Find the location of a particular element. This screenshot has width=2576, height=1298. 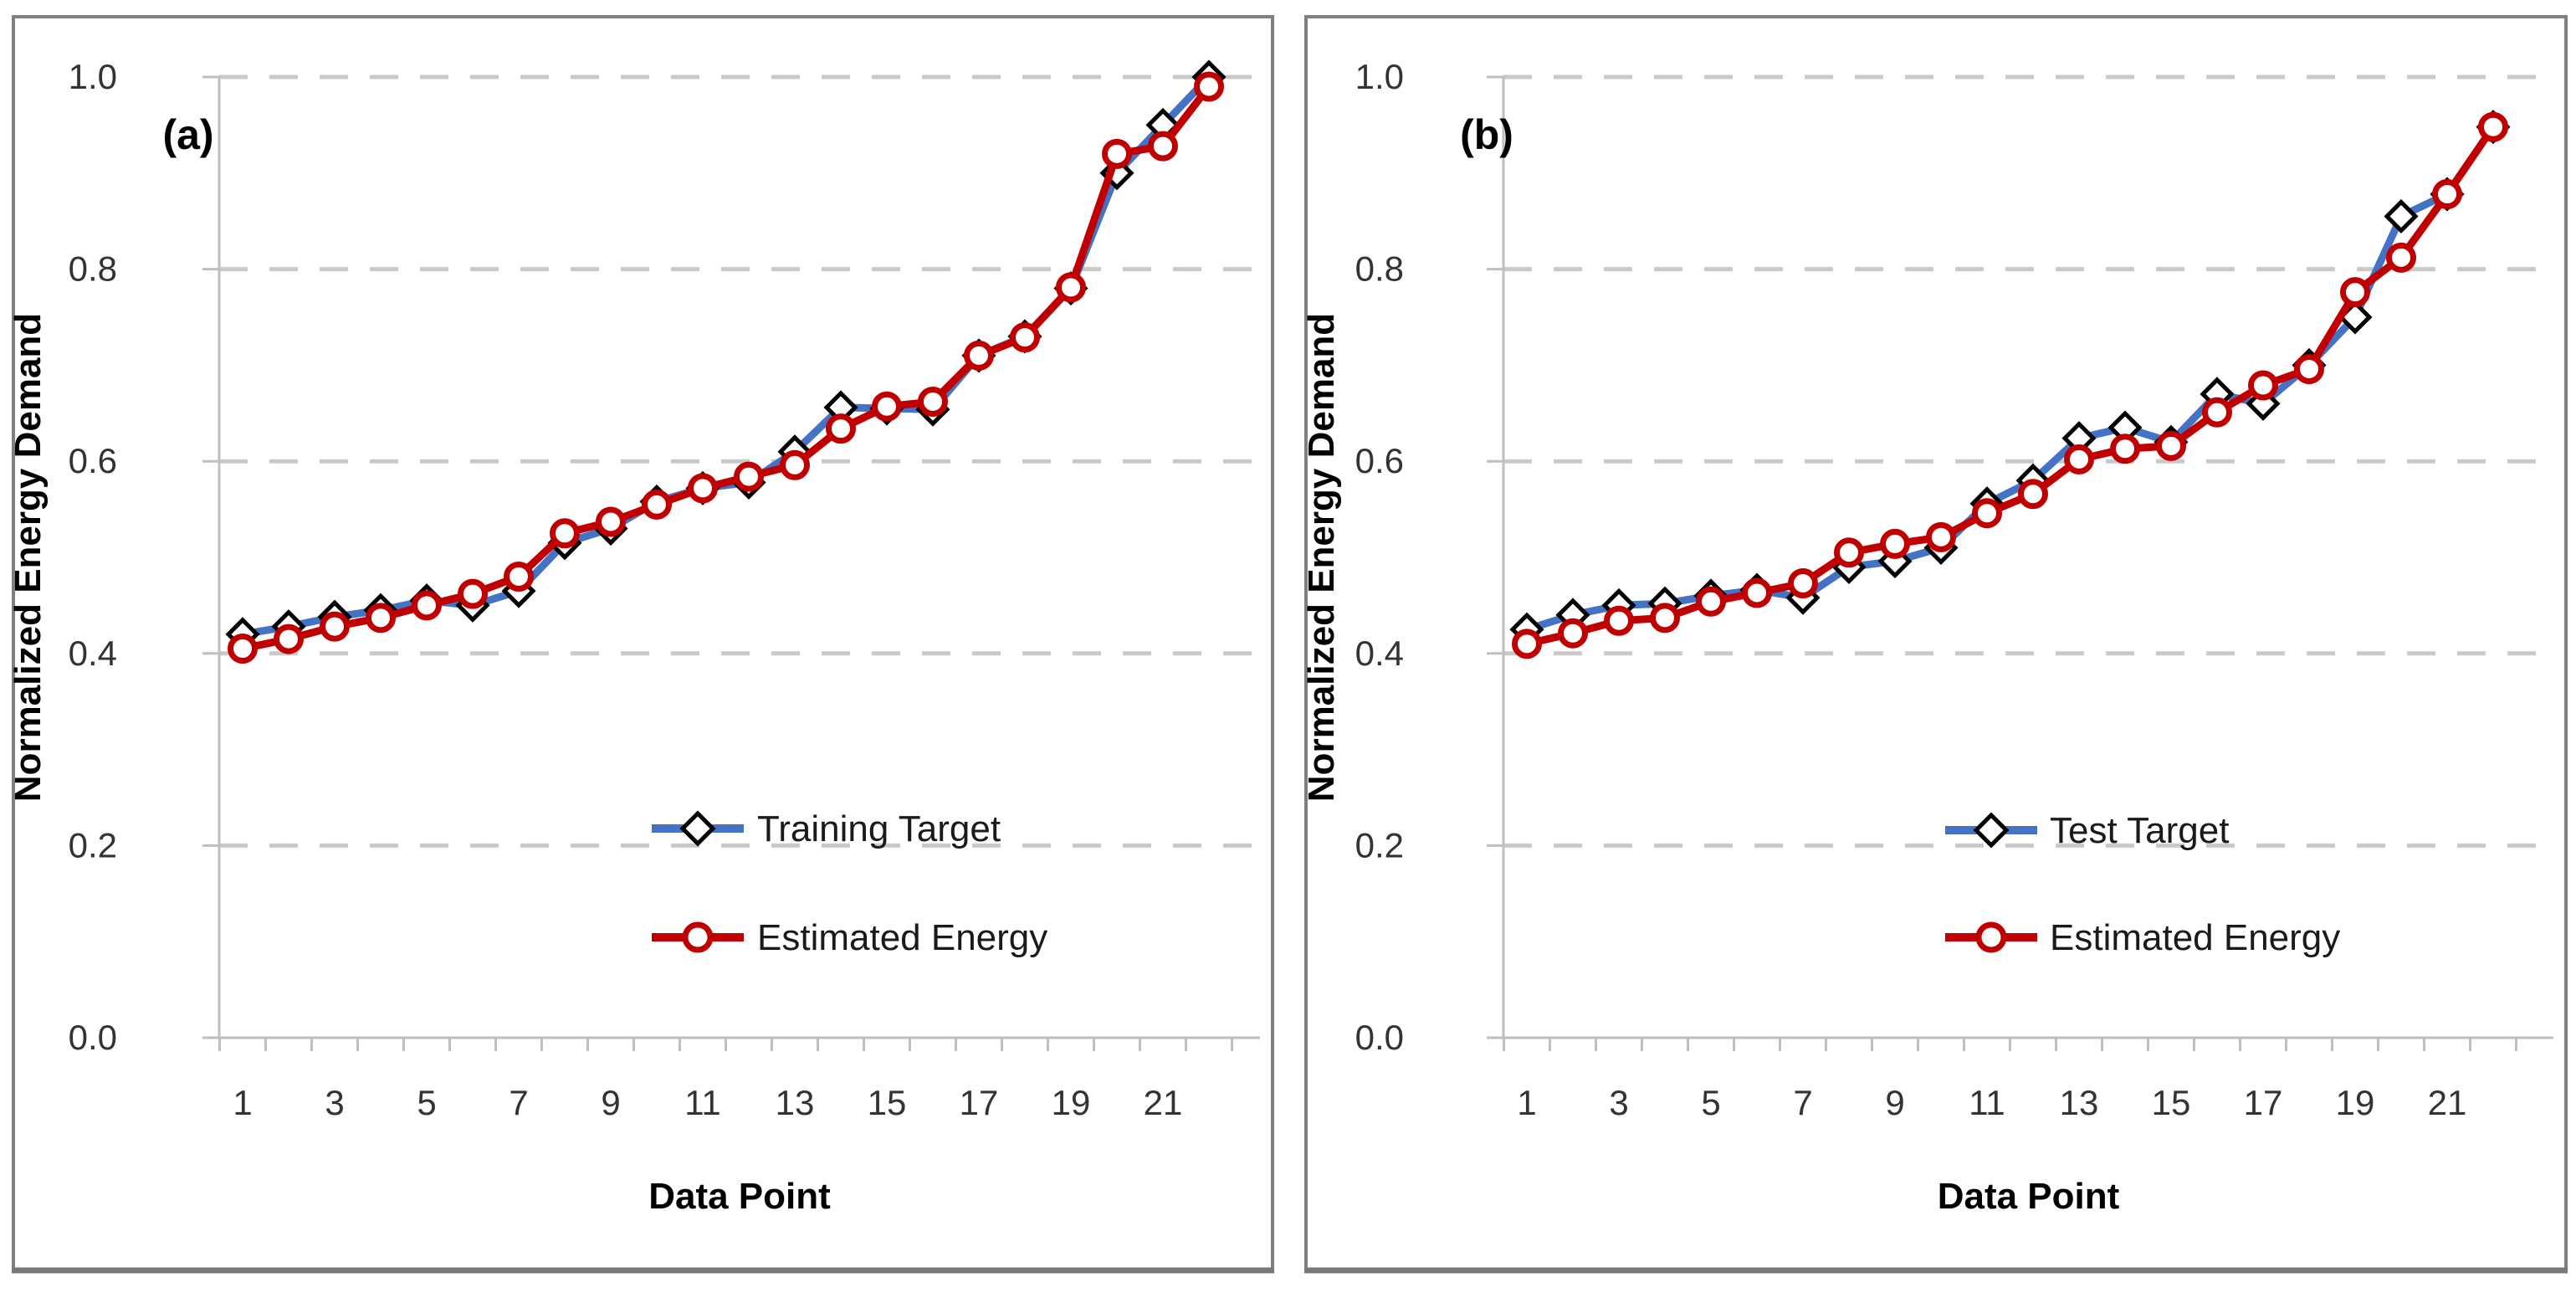

legend-label: Test Target is located at coordinates (2140, 830).